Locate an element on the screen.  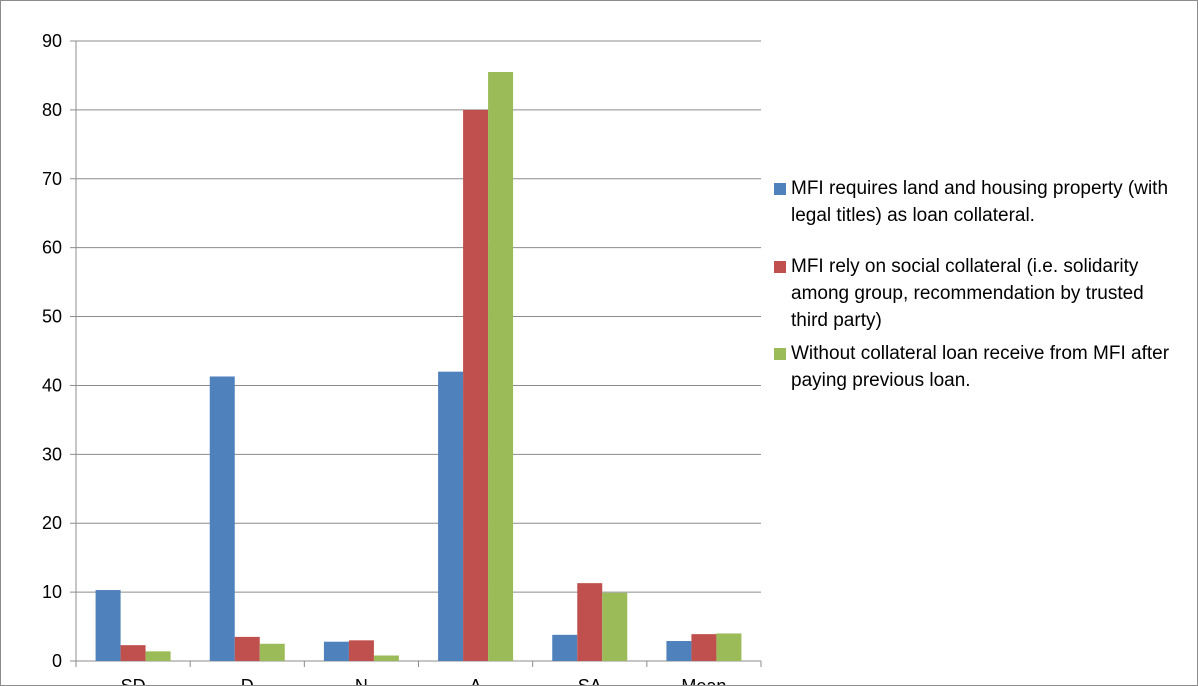
x-tick-label: D is located at coordinates (247, 680).